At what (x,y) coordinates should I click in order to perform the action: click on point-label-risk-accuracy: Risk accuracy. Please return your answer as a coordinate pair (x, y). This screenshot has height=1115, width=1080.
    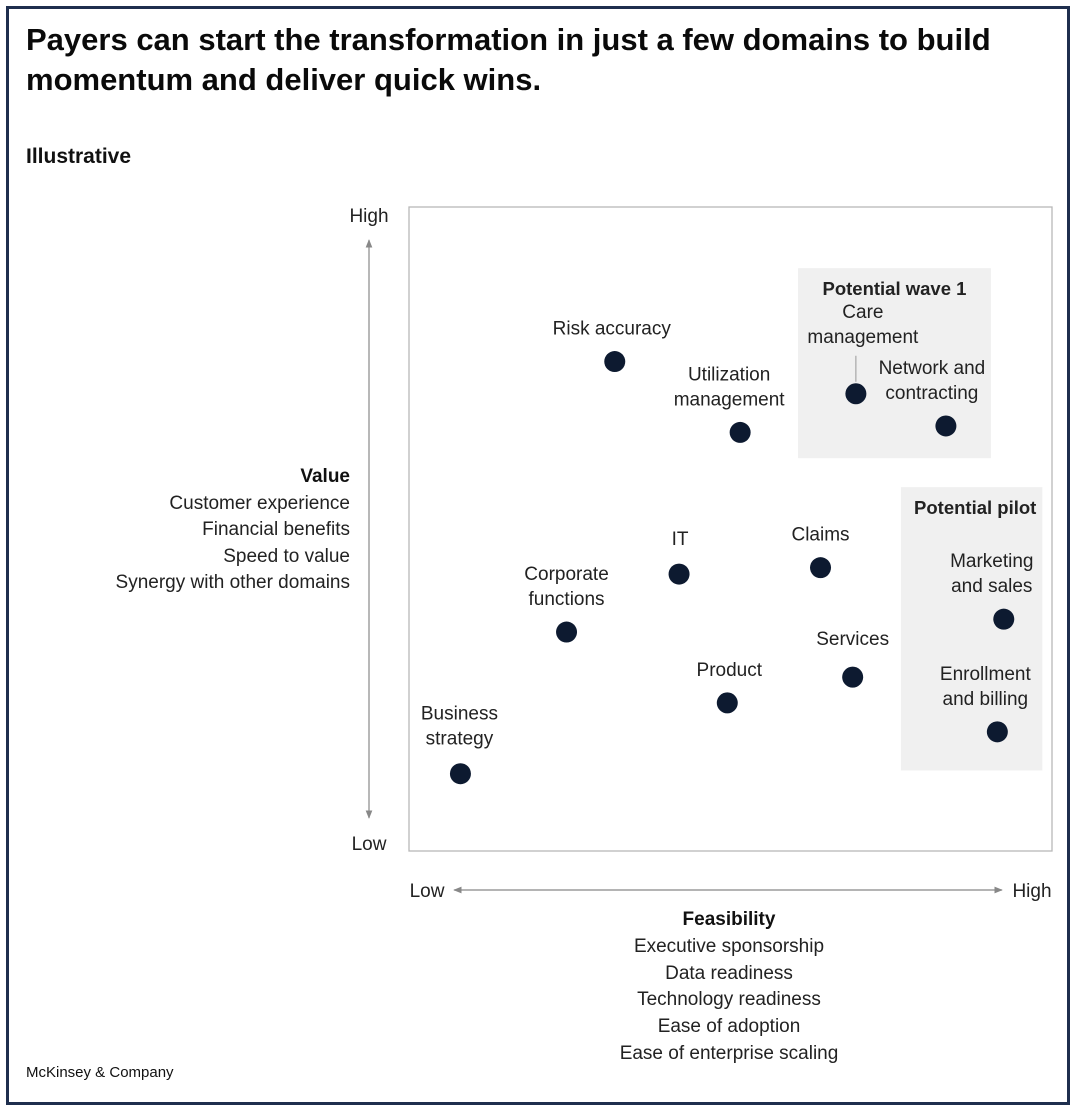
    Looking at the image, I should click on (612, 329).